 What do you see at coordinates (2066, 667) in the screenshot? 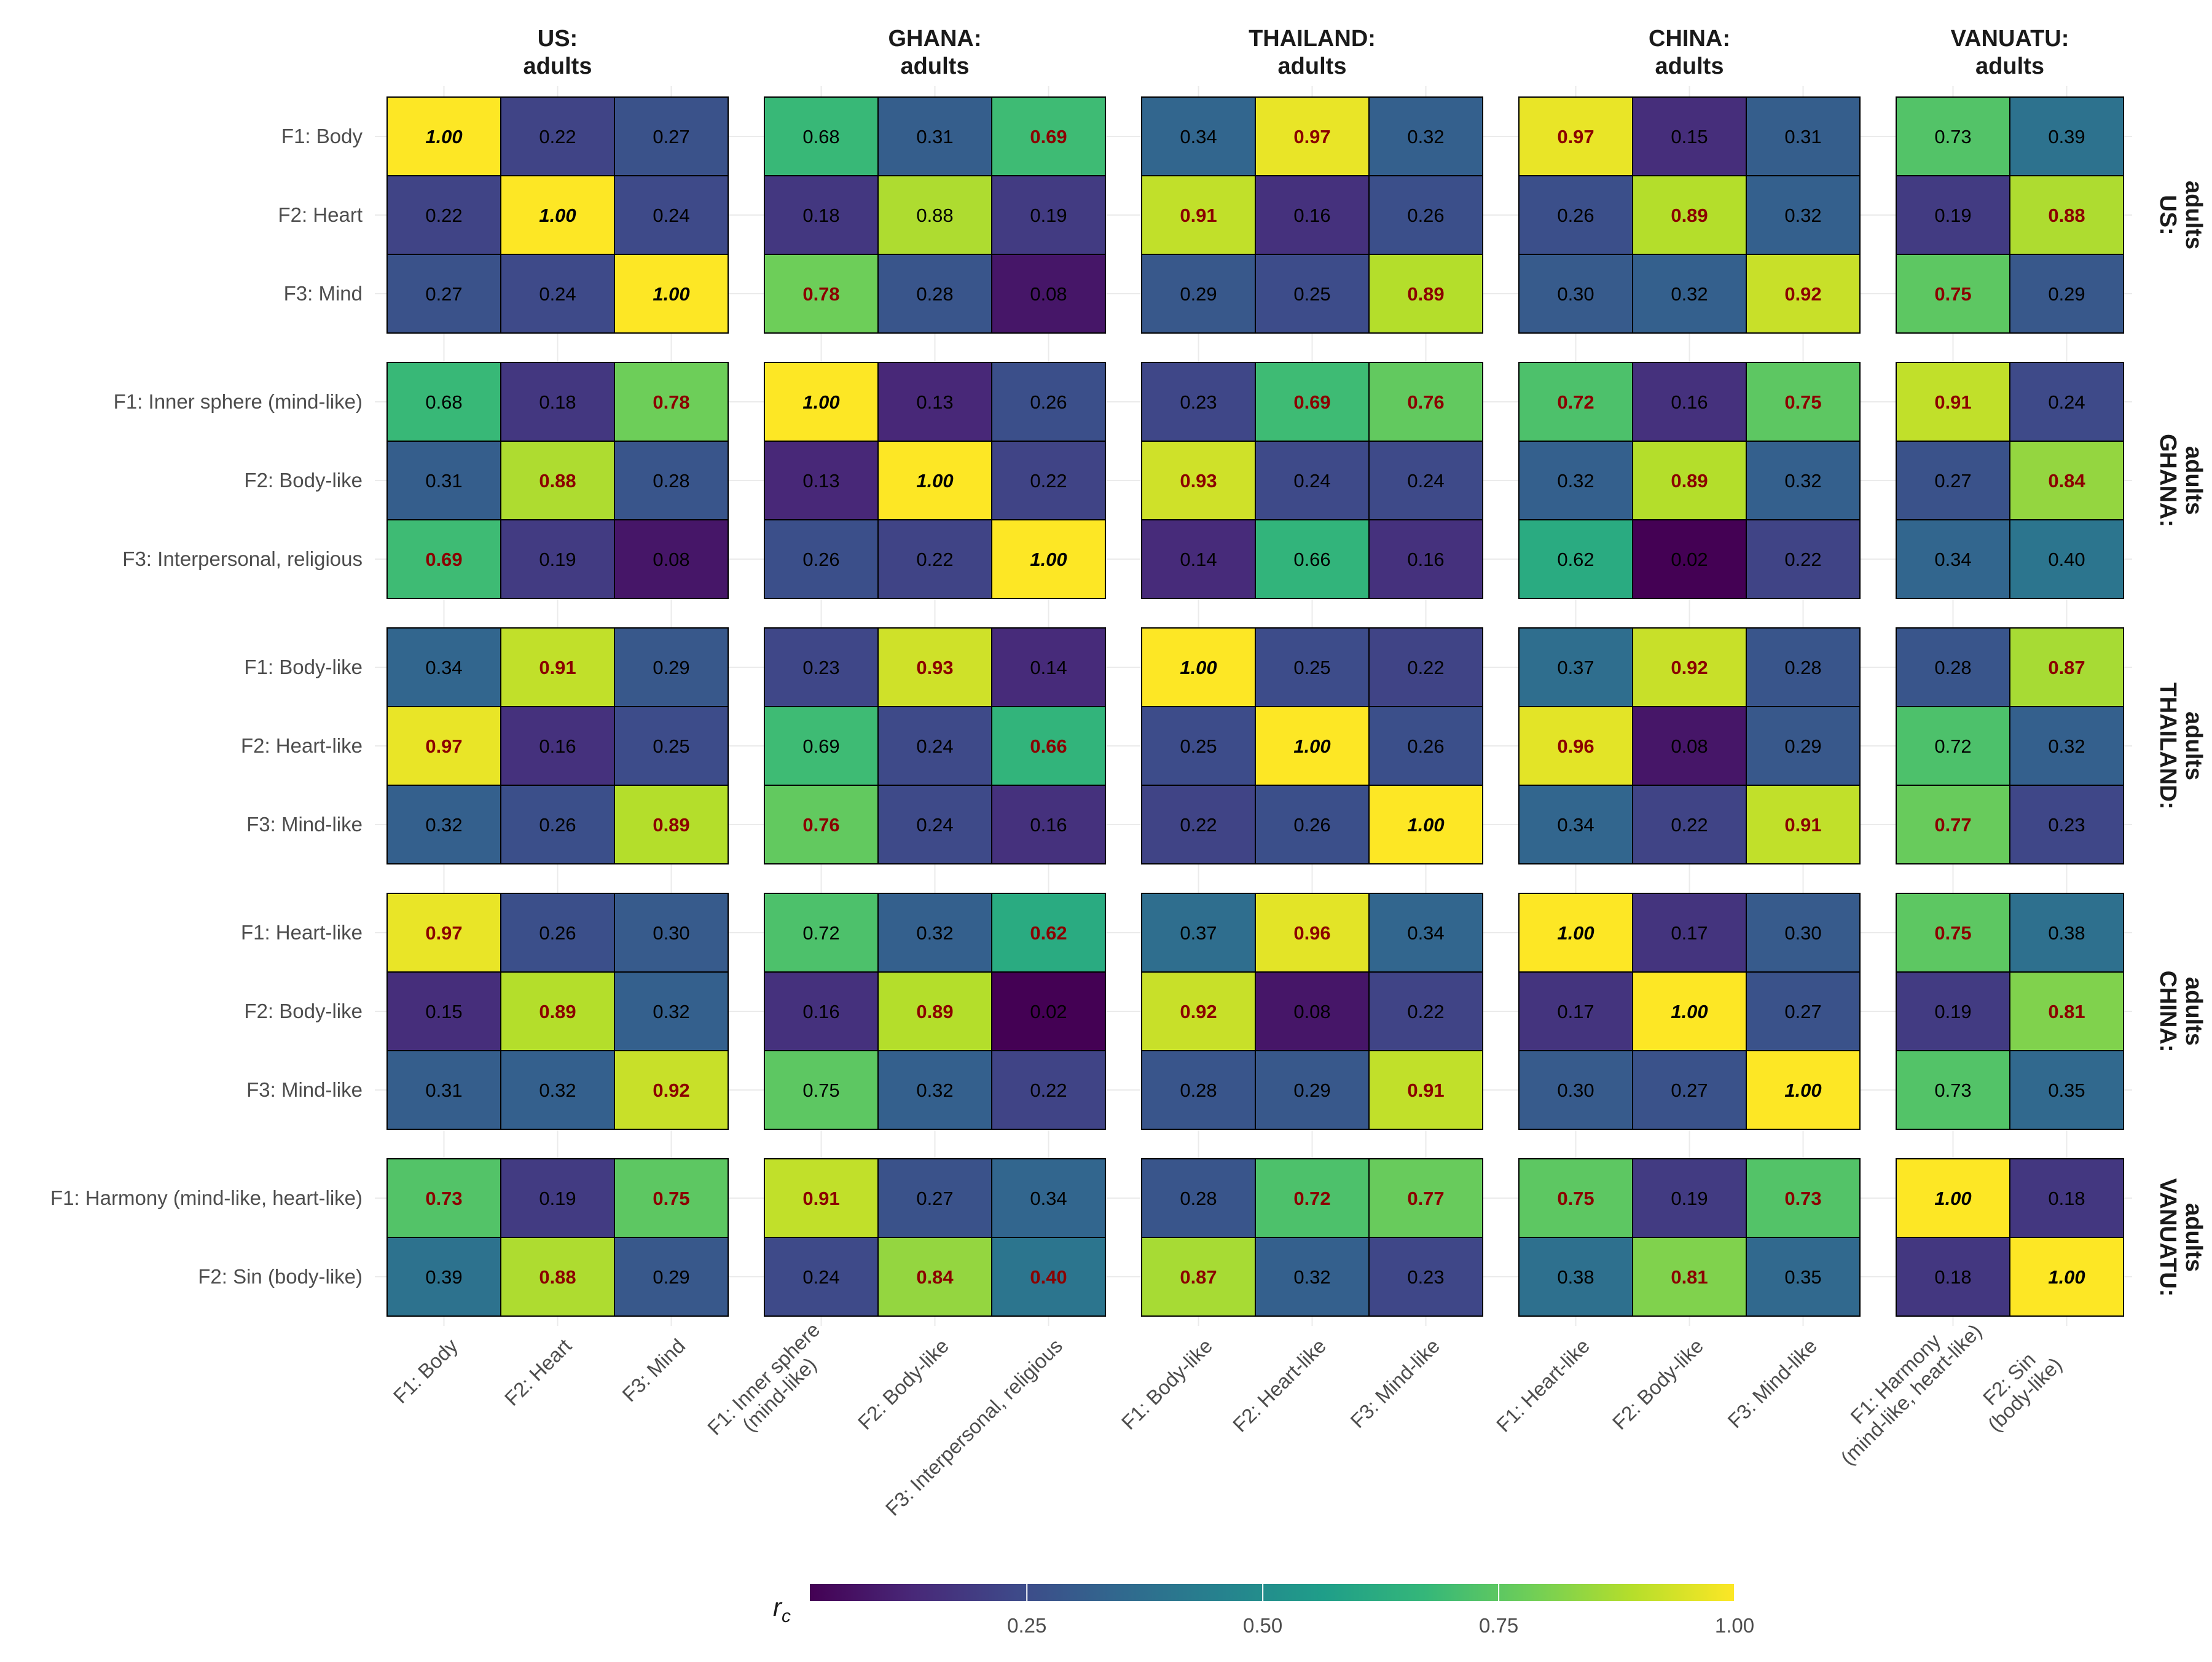
I see `cell-value-label: 0.87` at bounding box center [2066, 667].